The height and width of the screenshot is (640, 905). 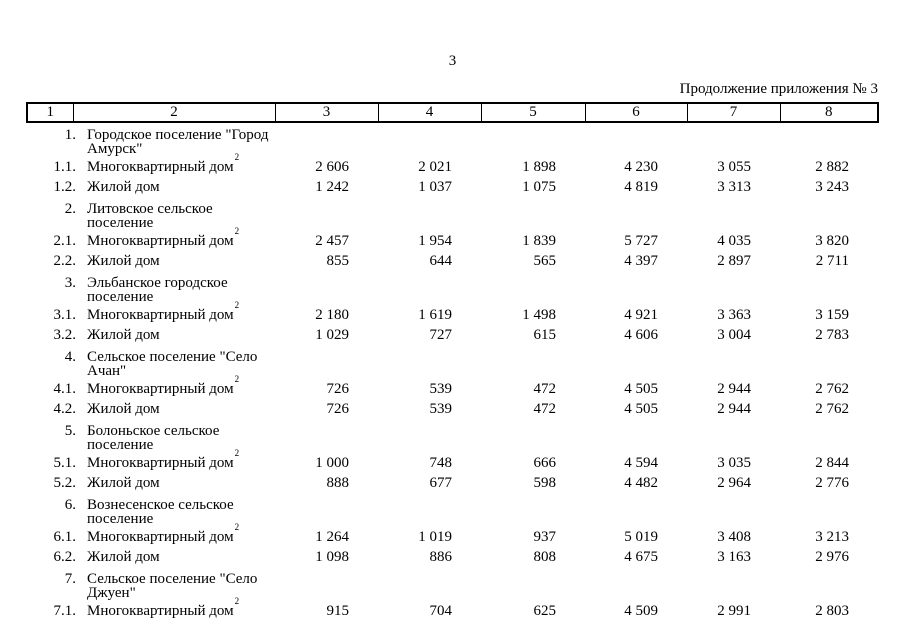 I want to click on value-cell: 1 498, so click(x=539, y=315).